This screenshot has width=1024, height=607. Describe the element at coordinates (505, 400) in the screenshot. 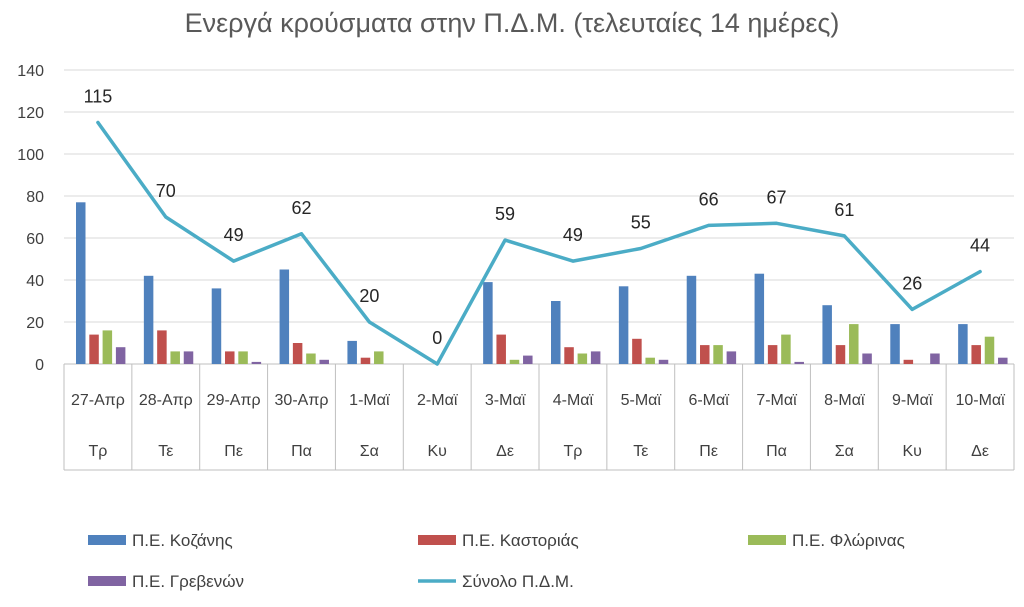

I see `x-tick-label: 3-Μαϊ` at that location.